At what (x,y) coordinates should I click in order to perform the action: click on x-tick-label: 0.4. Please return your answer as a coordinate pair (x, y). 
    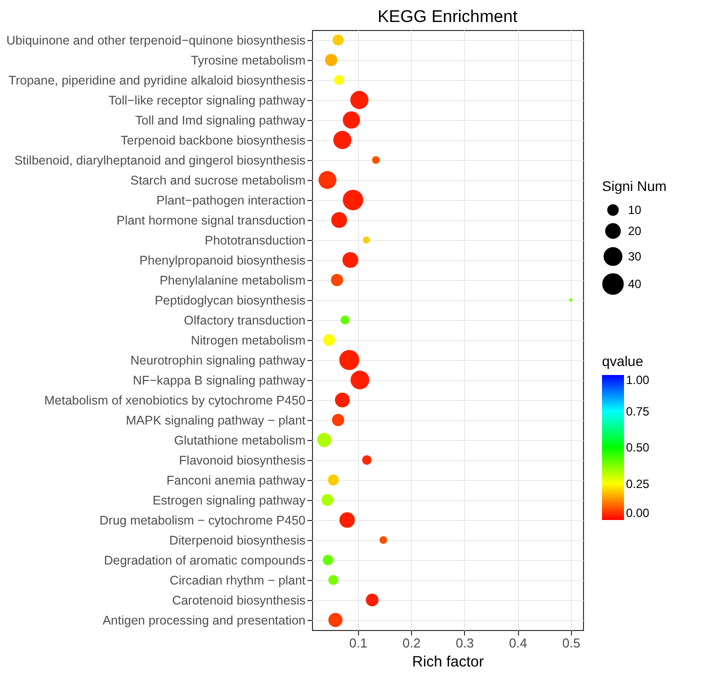
    Looking at the image, I should click on (518, 643).